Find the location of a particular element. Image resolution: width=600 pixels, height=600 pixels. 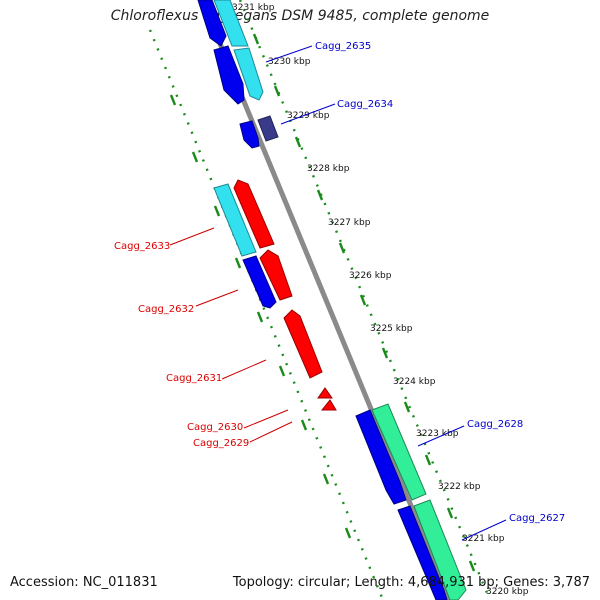

gene-feature-top-blue-small is located at coordinates (212, 23).